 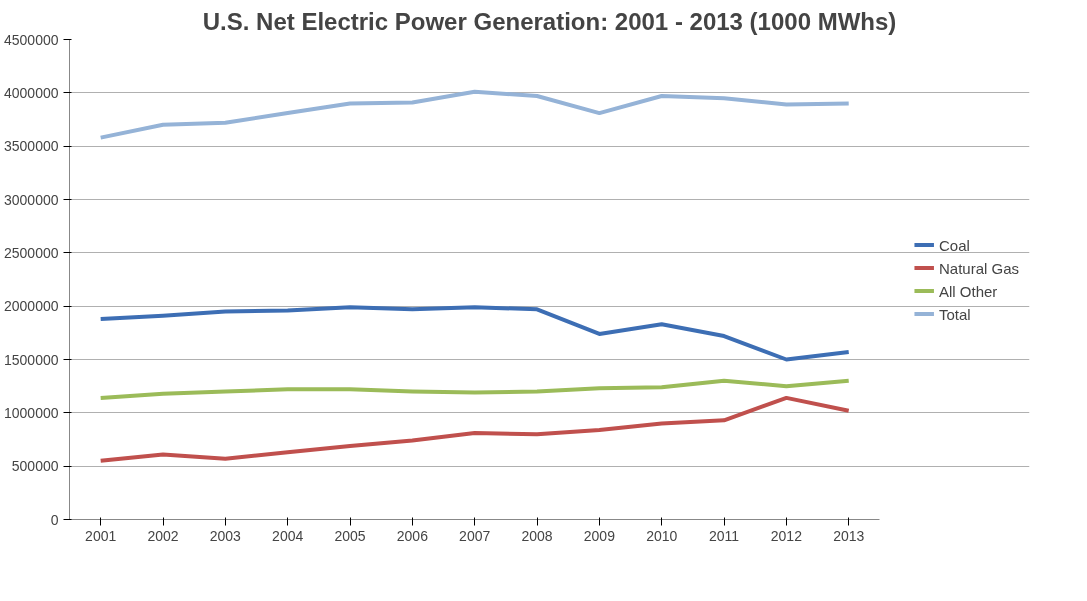 What do you see at coordinates (288, 535) in the screenshot?
I see `x-tick-label: 2004` at bounding box center [288, 535].